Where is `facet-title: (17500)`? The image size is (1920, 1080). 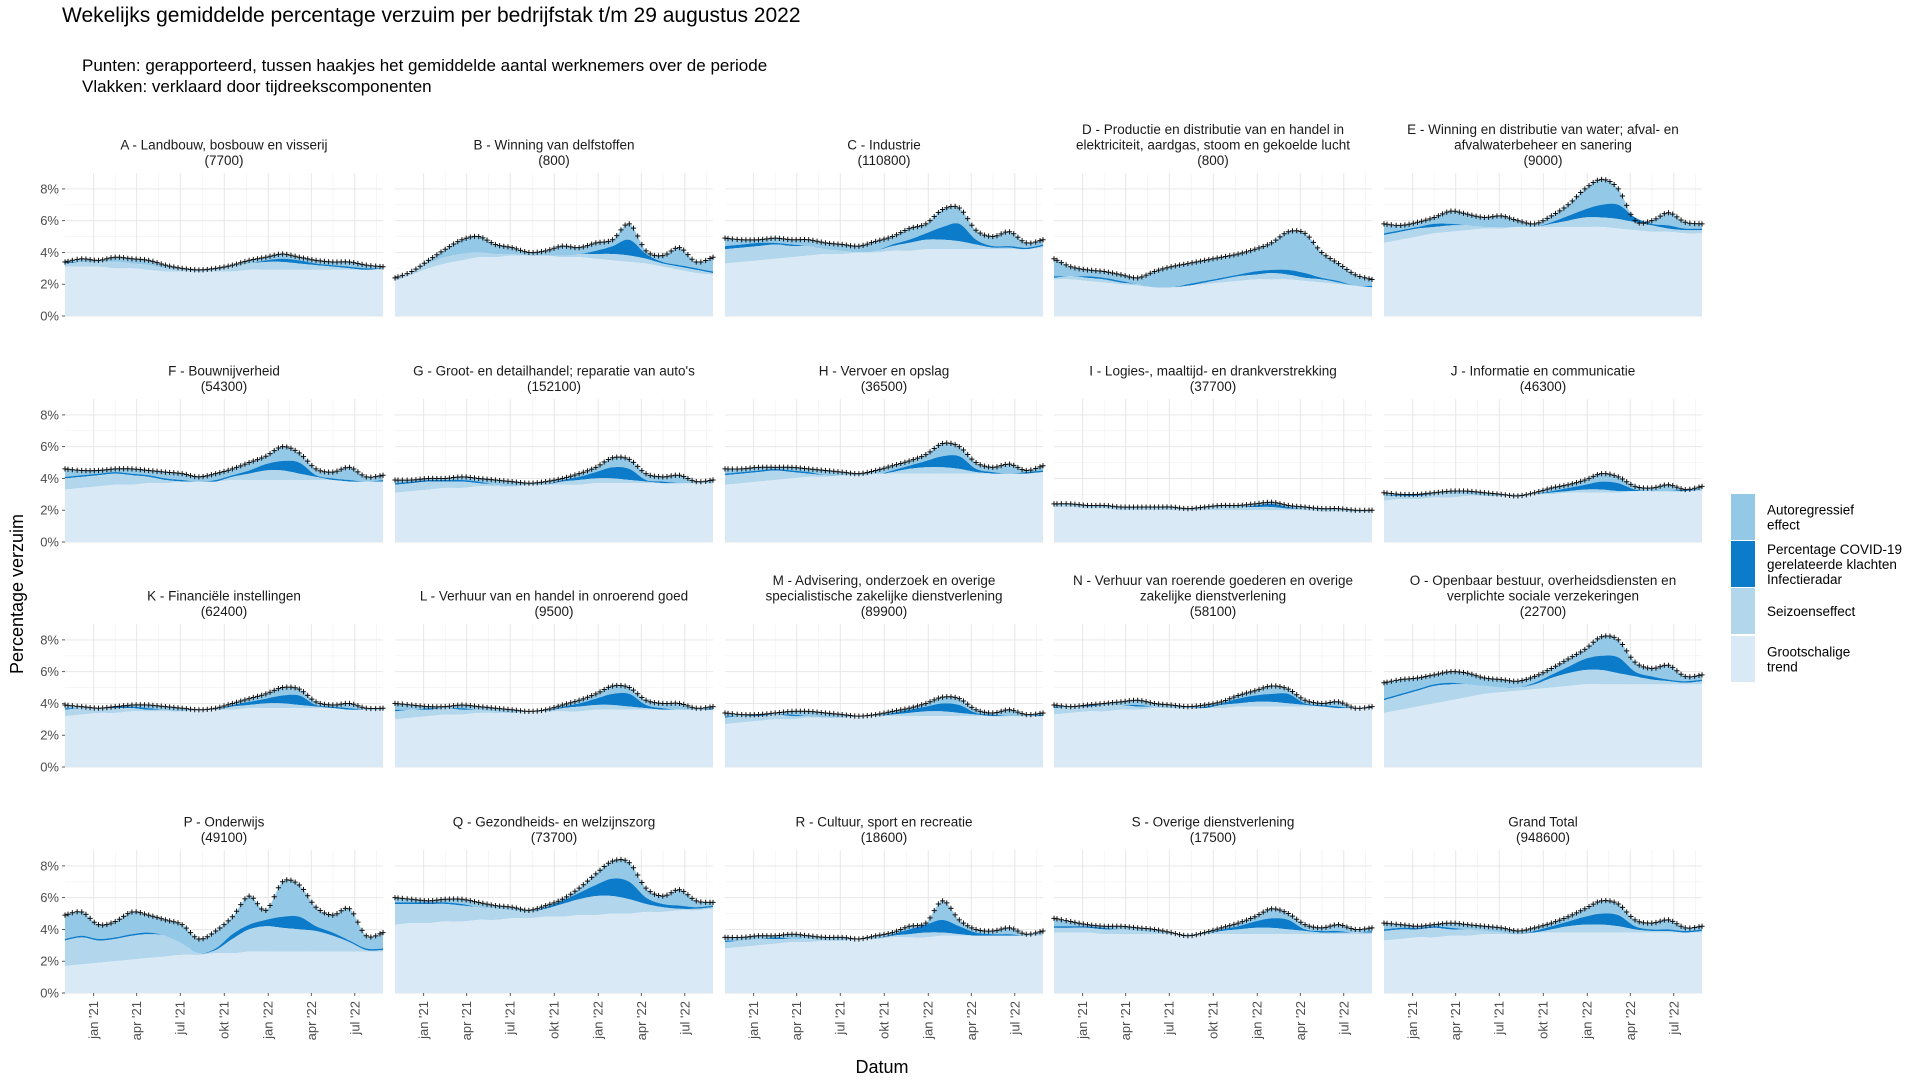
facet-title: (17500) is located at coordinates (1213, 837).